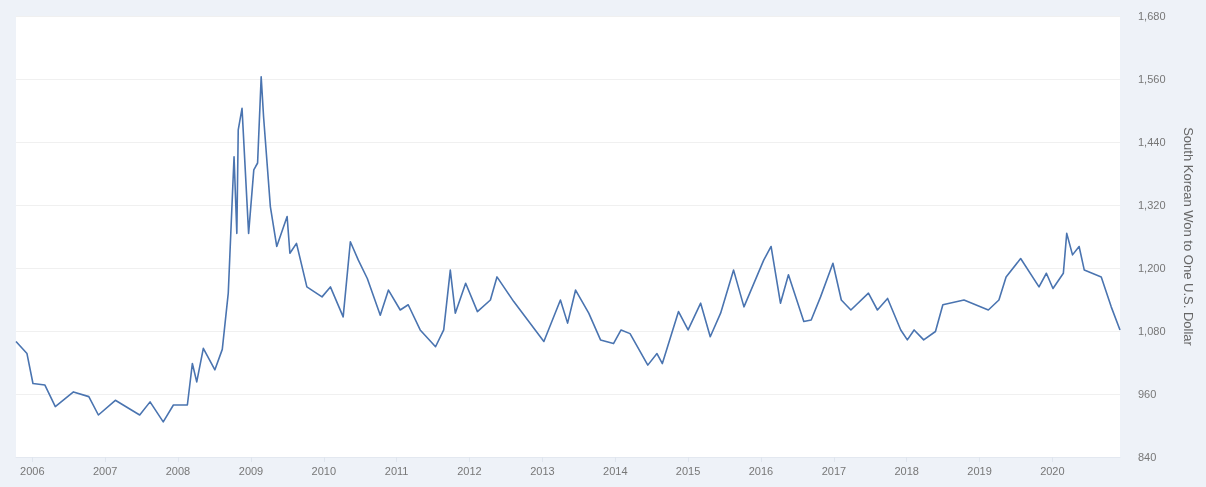  What do you see at coordinates (105, 470) in the screenshot?
I see `x-tick-label: 2007` at bounding box center [105, 470].